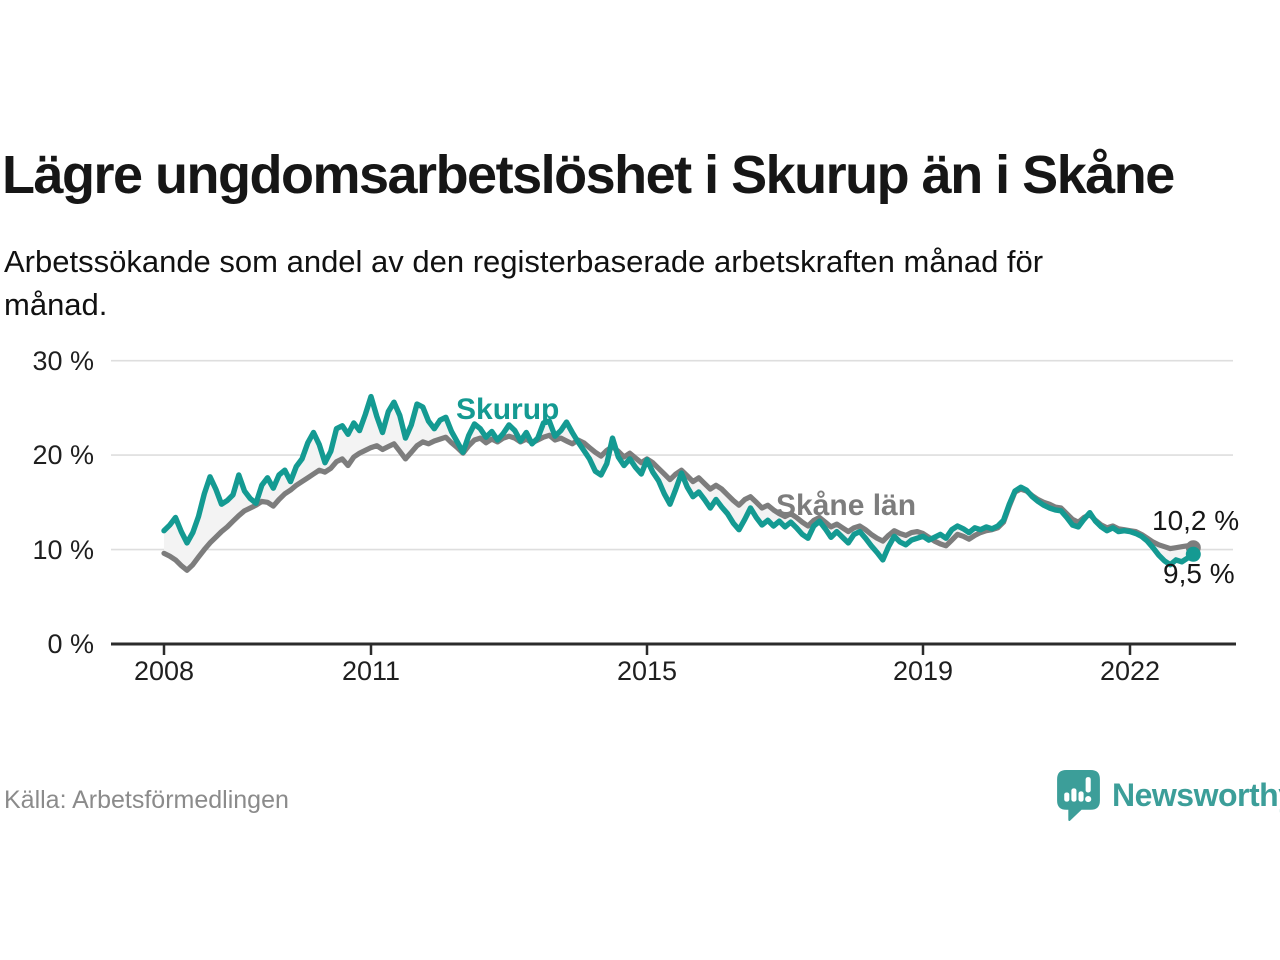 This screenshot has height=960, width=1280. What do you see at coordinates (647, 671) in the screenshot?
I see `x-tick-label: 2015` at bounding box center [647, 671].